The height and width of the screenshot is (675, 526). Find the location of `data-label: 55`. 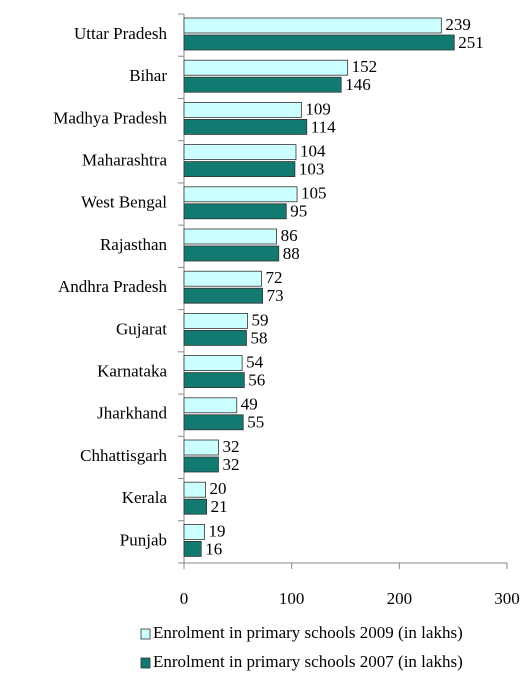

data-label: 55 is located at coordinates (255, 422).